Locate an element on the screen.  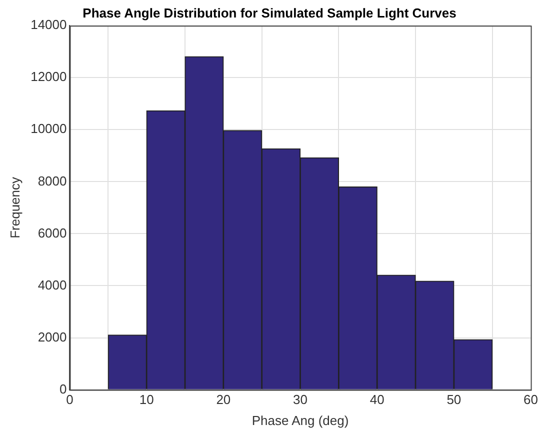
y-tick-label: 14000 is located at coordinates (48, 24).